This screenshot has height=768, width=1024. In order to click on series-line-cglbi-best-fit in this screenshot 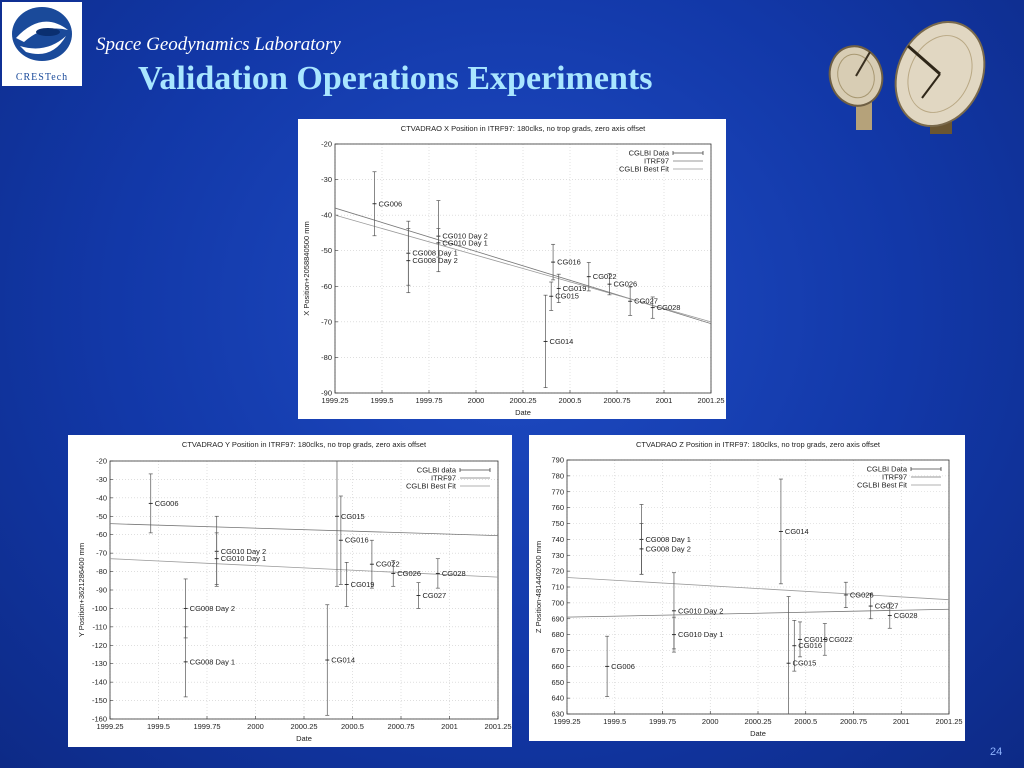, I will do `click(758, 589)`.